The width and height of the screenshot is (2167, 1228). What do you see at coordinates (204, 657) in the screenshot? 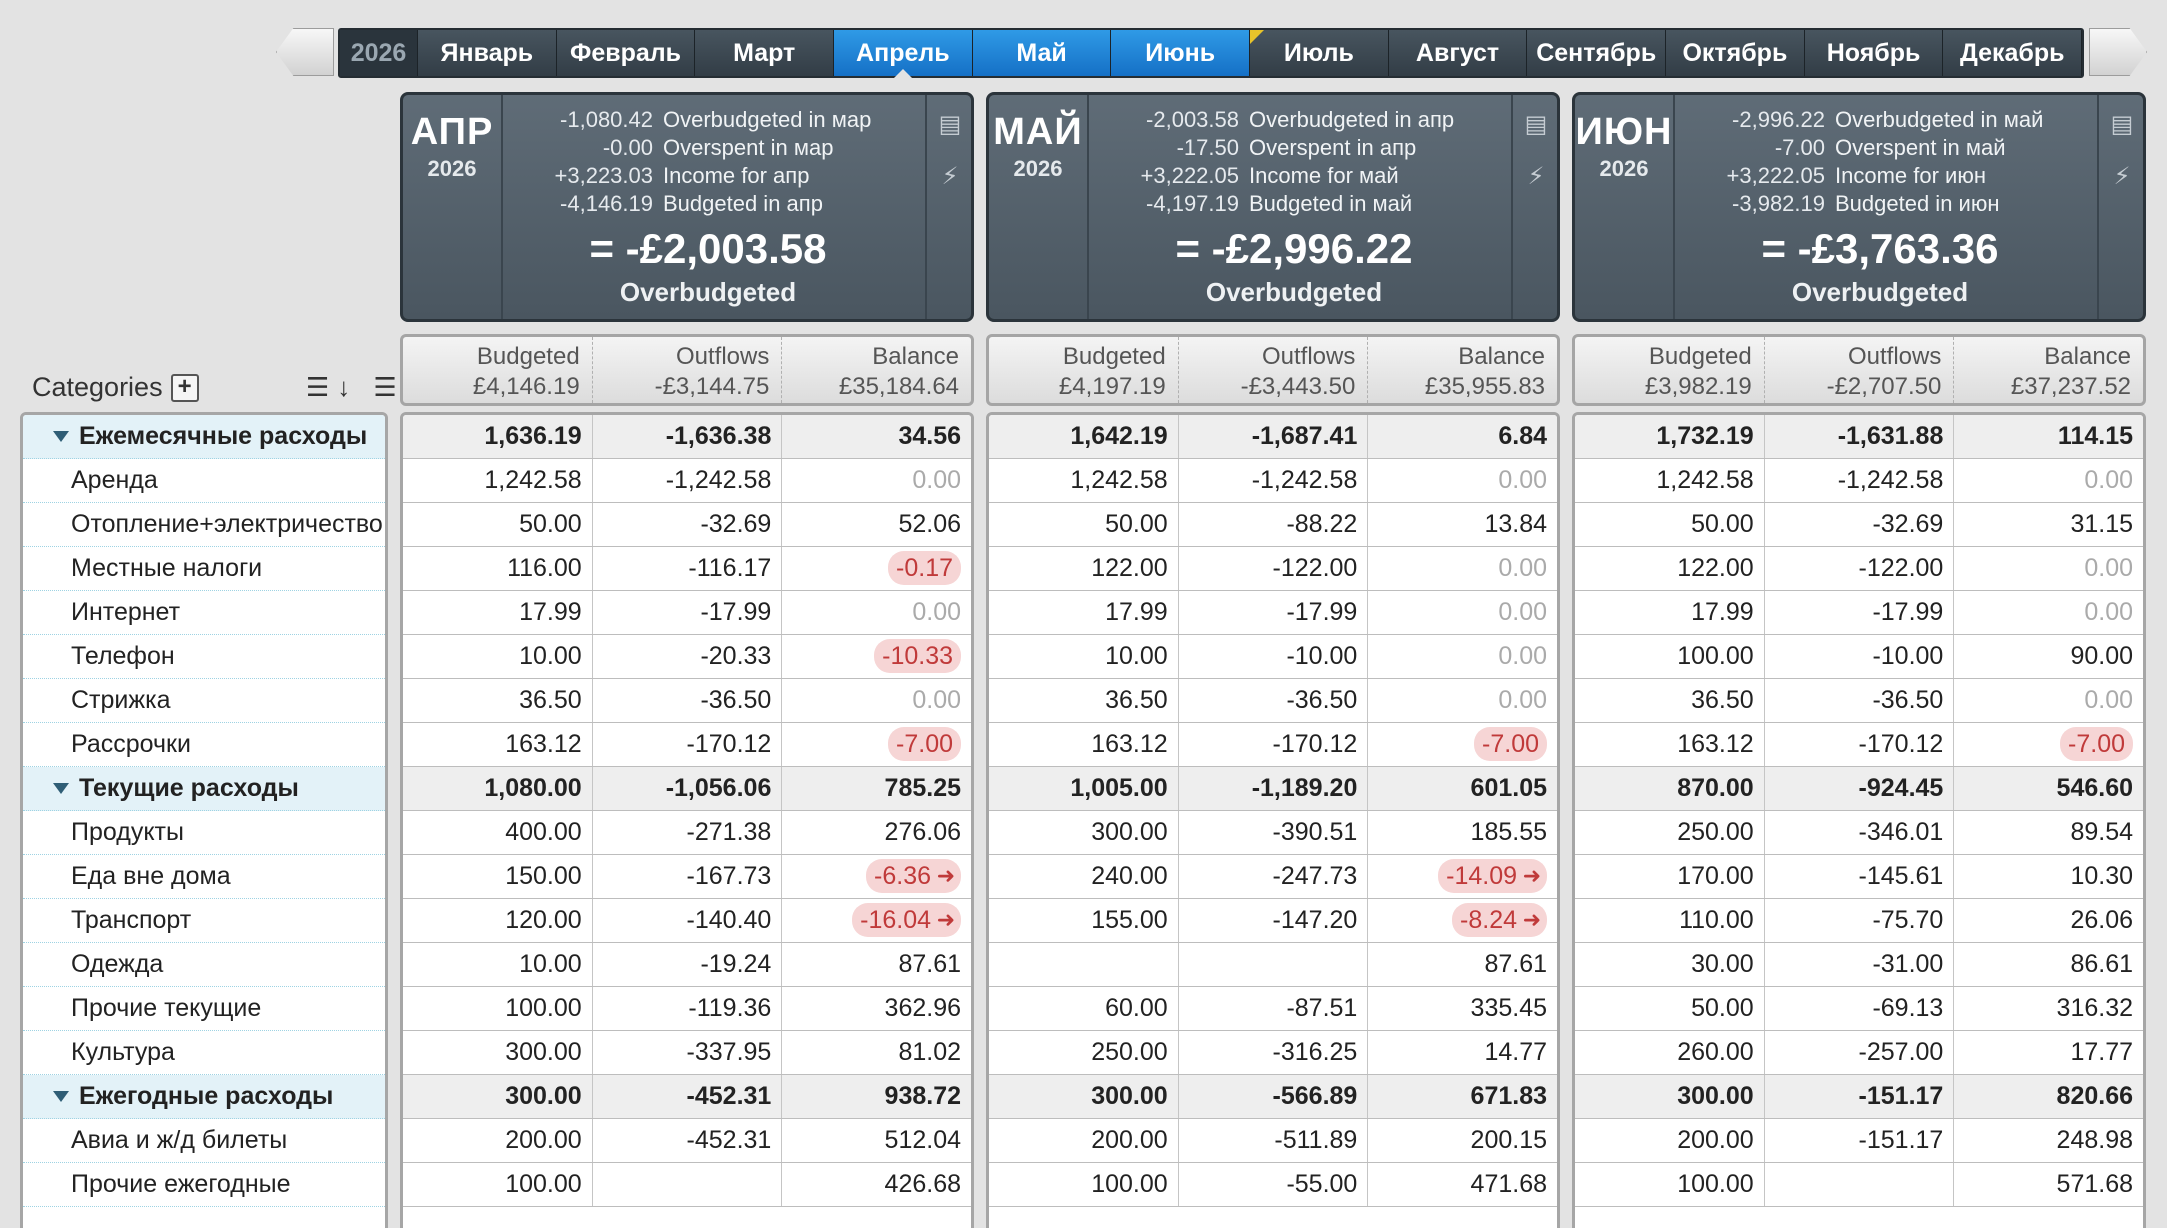
I see `category-item: Телефон` at bounding box center [204, 657].